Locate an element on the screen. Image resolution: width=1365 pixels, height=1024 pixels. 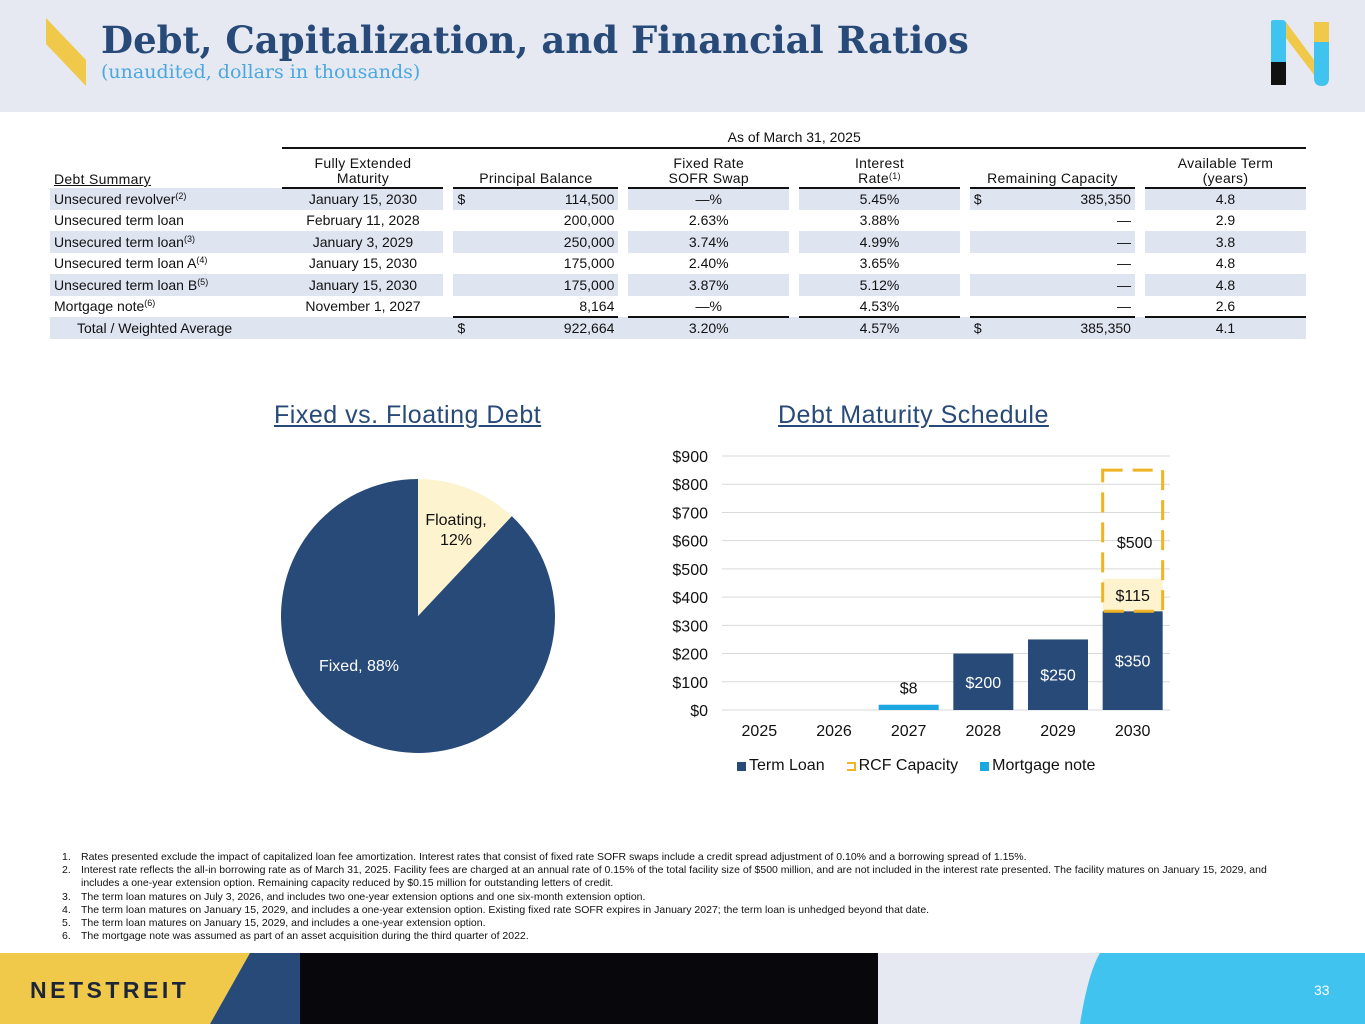
bar-label-rcf: $500 is located at coordinates (1135, 543).